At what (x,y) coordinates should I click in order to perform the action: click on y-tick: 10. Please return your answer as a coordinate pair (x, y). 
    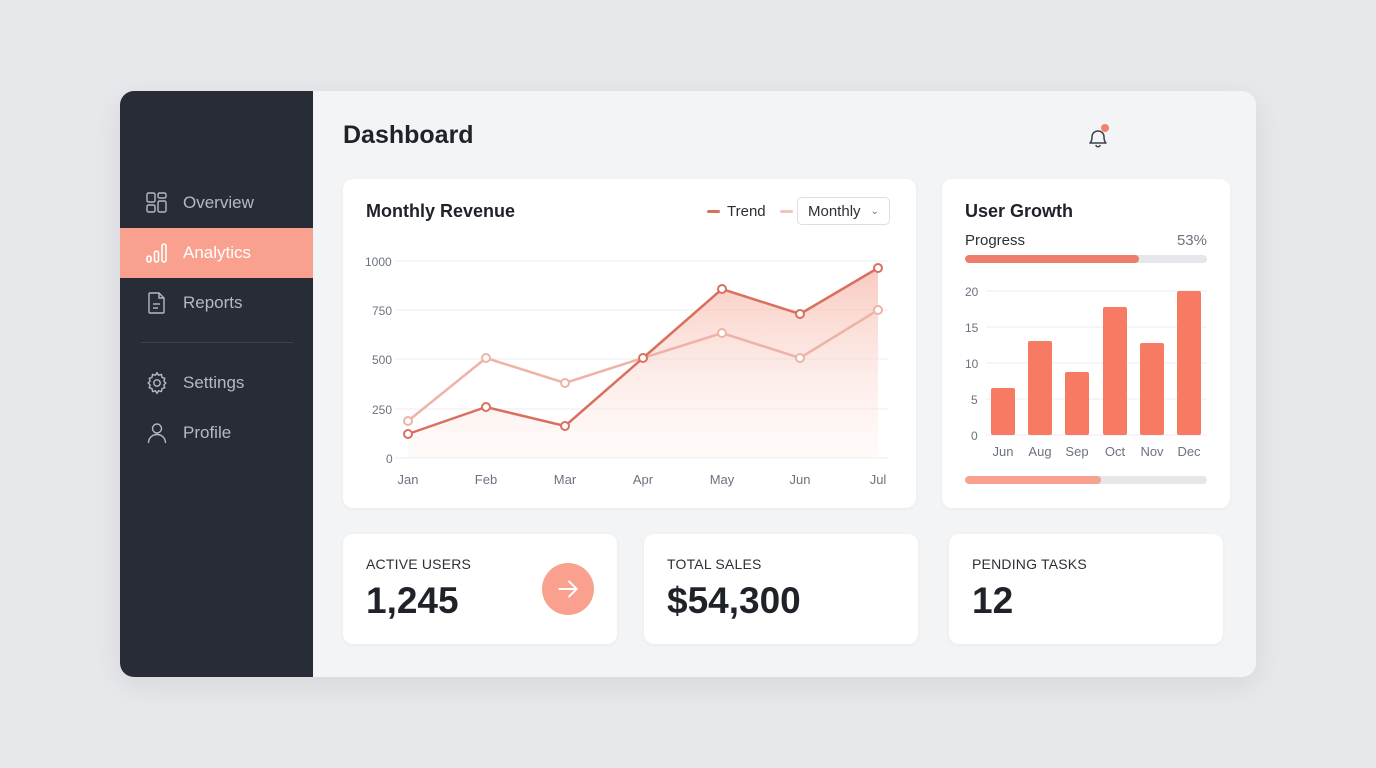
    Looking at the image, I should click on (972, 364).